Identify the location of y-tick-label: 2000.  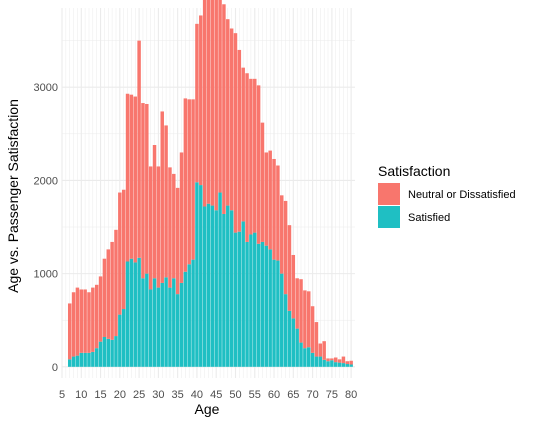
(46, 181).